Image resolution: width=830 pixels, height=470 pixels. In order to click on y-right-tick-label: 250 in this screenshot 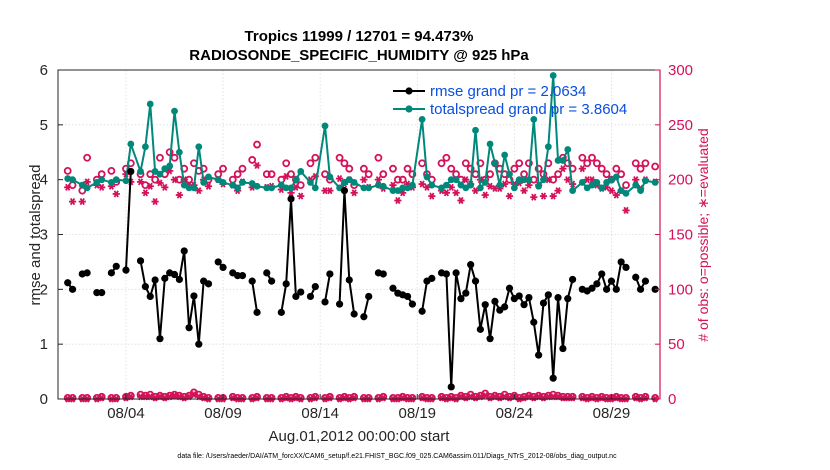, I will do `click(680, 125)`.